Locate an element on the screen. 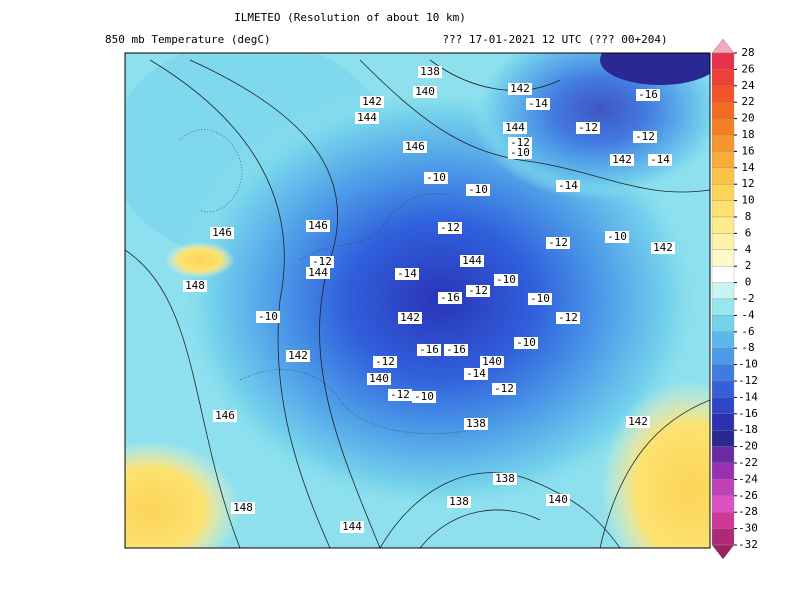 This screenshot has height=604, width=800. colorbar-label: -24 is located at coordinates (748, 478).